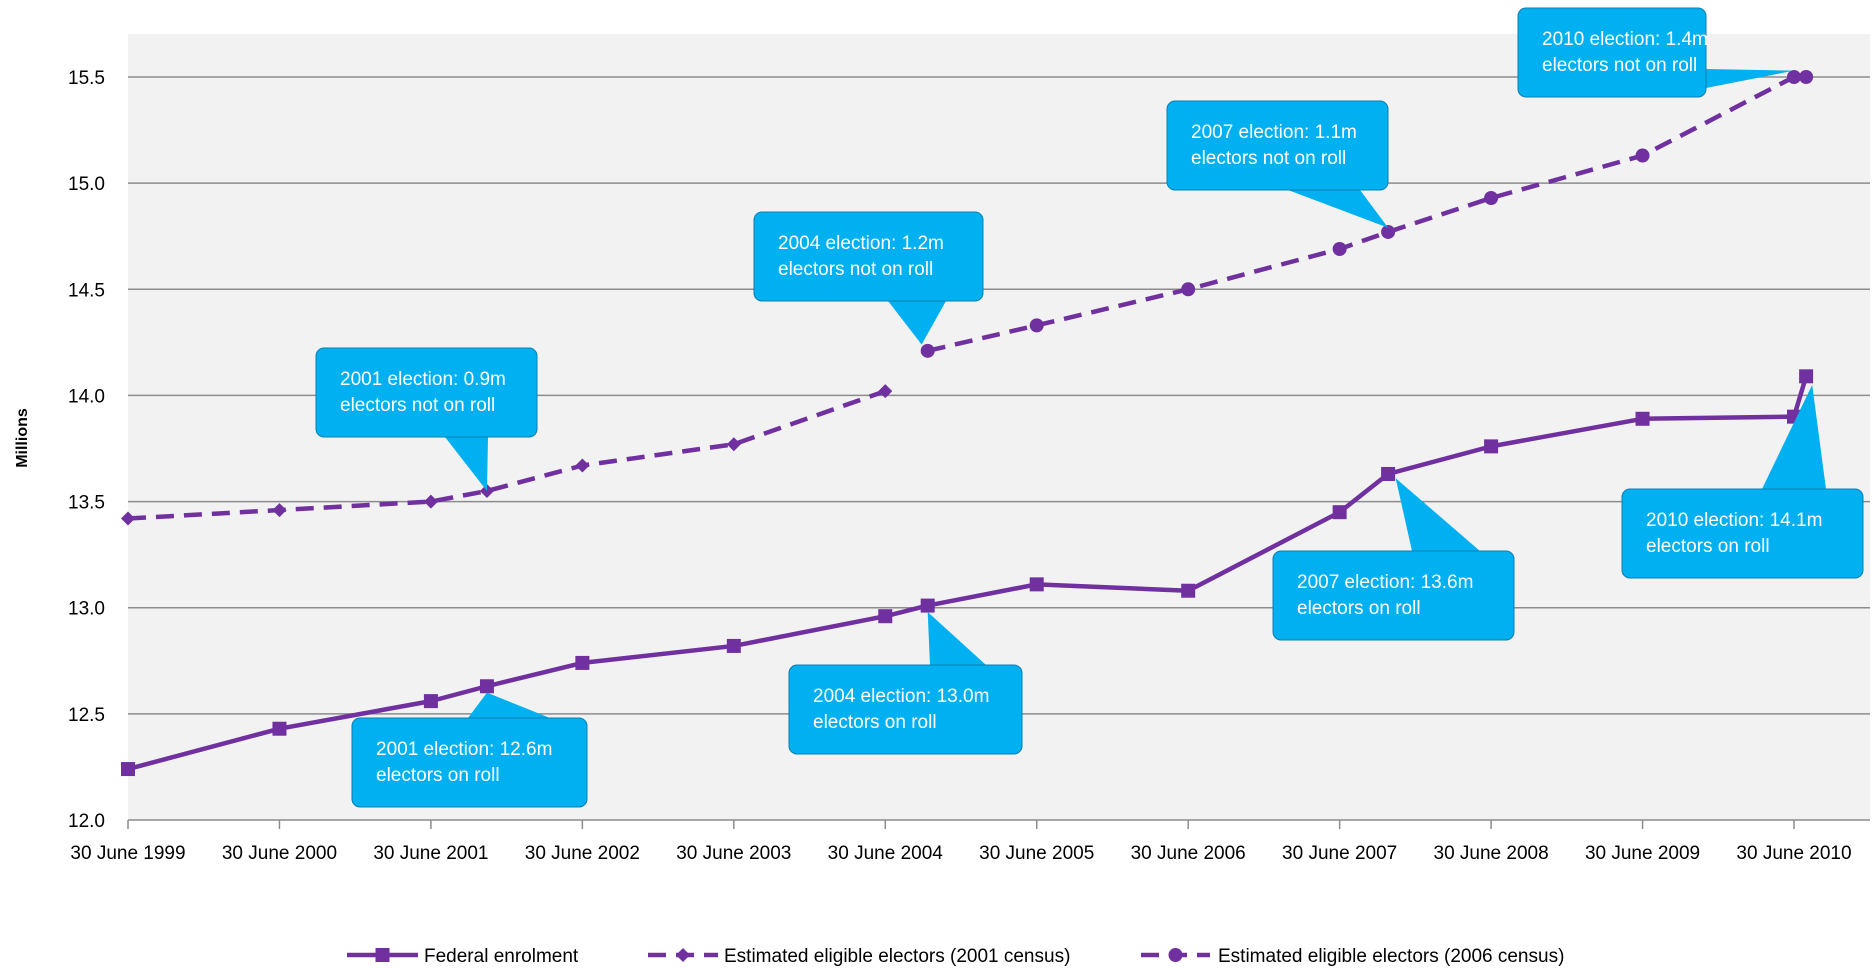 The height and width of the screenshot is (968, 1874). I want to click on x-tick-label: 30 June 2001, so click(430, 853).